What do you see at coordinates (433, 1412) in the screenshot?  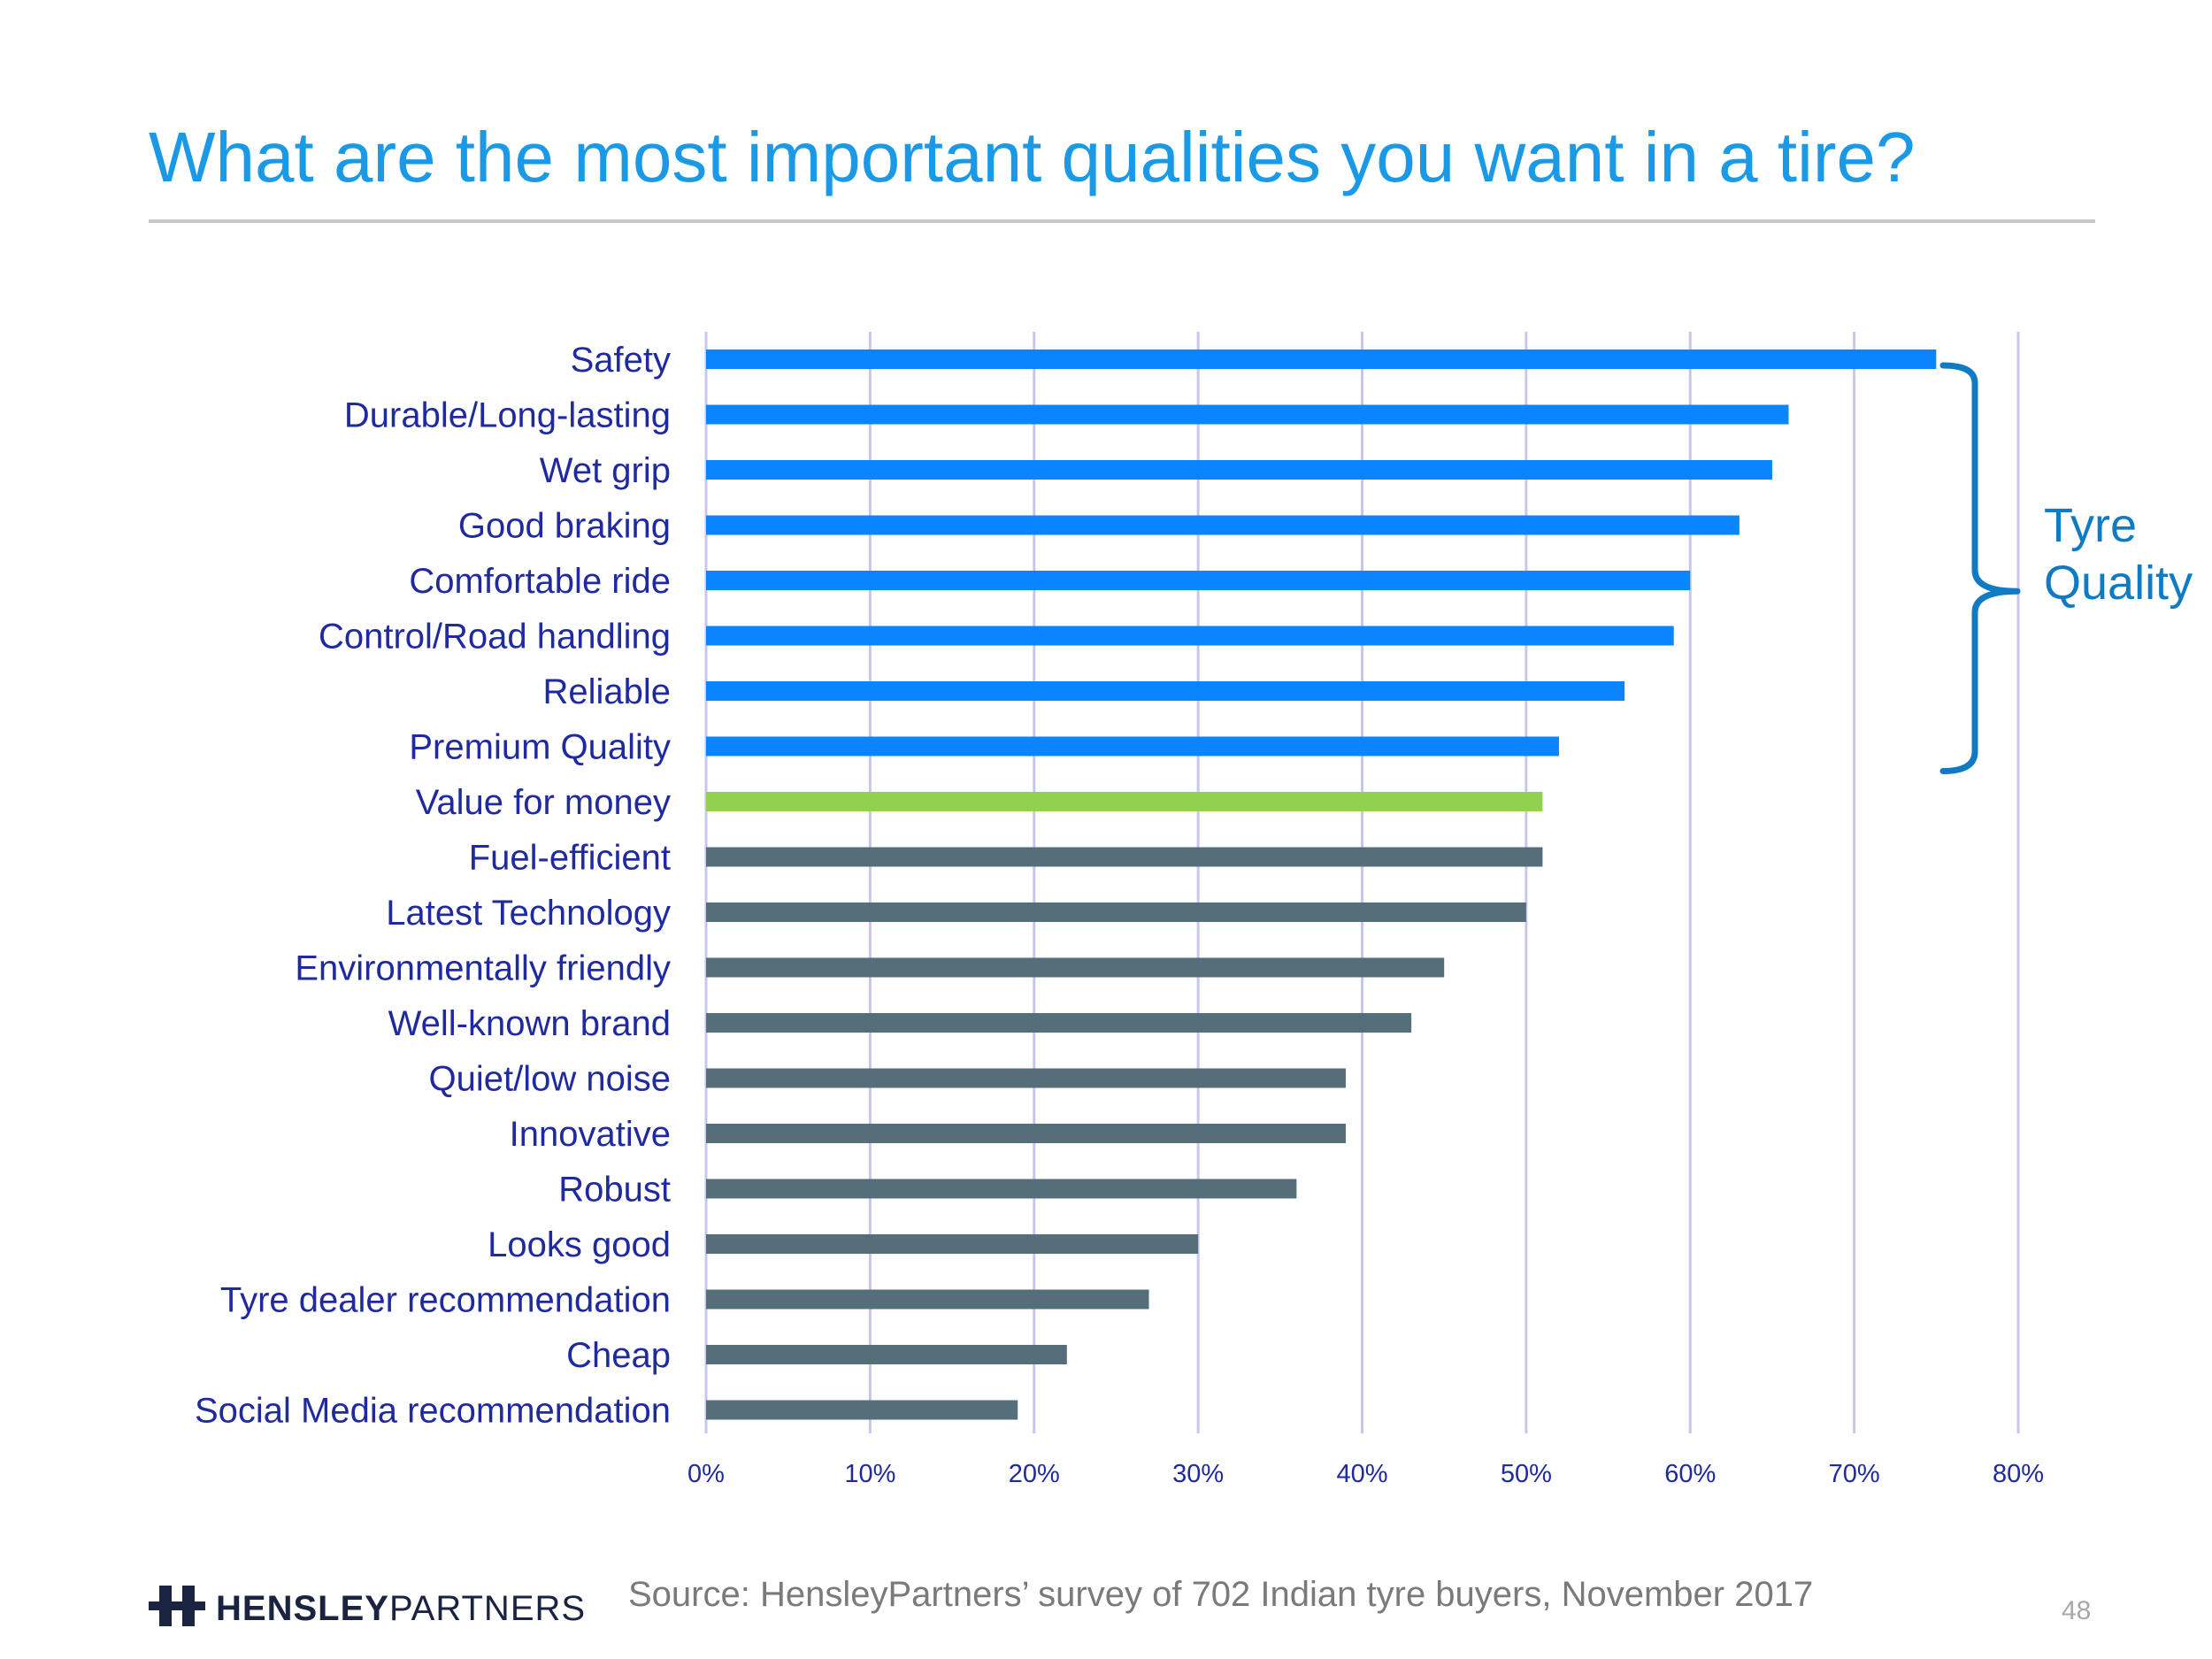 I see `category-label: Social Media recommendation` at bounding box center [433, 1412].